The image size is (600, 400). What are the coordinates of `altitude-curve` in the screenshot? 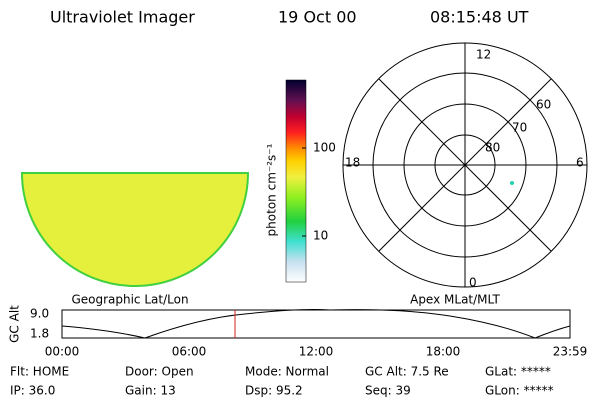 It's located at (316, 324).